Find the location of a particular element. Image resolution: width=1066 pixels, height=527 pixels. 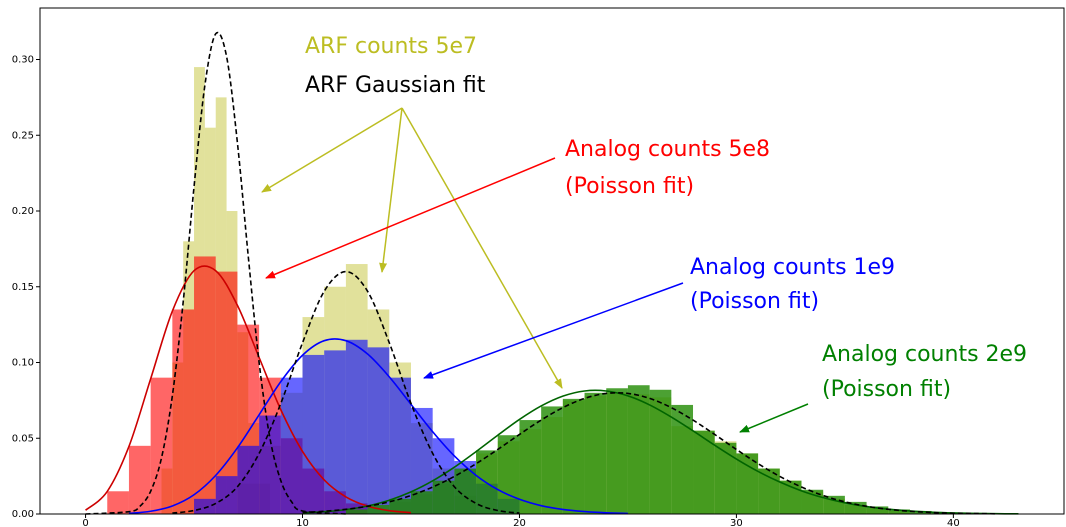

x-tick-label: 30 is located at coordinates (736, 522).